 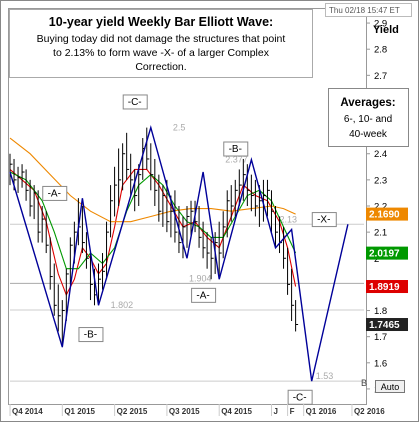 I want to click on x-tick-label-5: J, so click(x=276, y=411).